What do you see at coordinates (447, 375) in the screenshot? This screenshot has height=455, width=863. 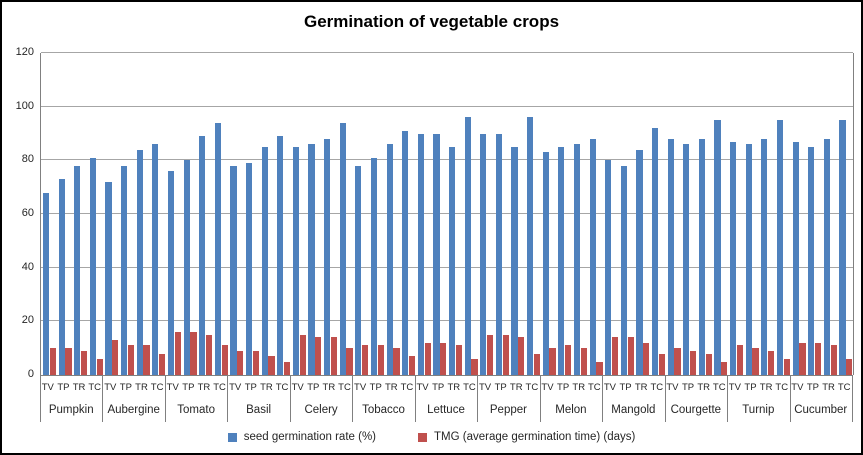 I see `x-axis-line` at bounding box center [447, 375].